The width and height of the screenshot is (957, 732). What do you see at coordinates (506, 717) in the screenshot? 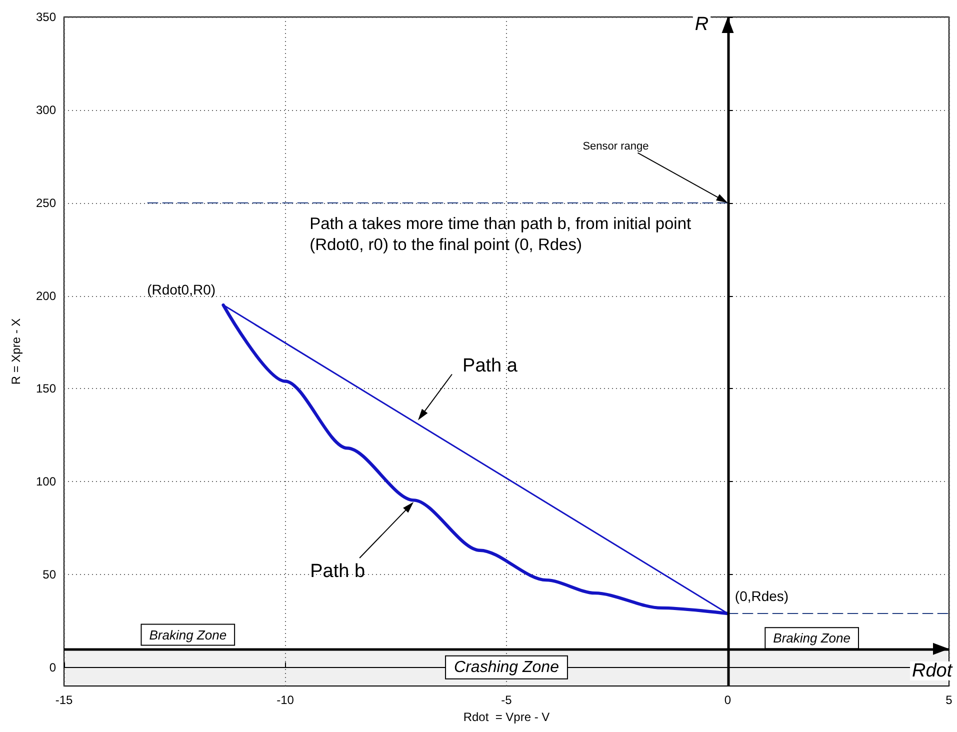
I see `x-axis-title: Rdot = Vpre - V` at bounding box center [506, 717].